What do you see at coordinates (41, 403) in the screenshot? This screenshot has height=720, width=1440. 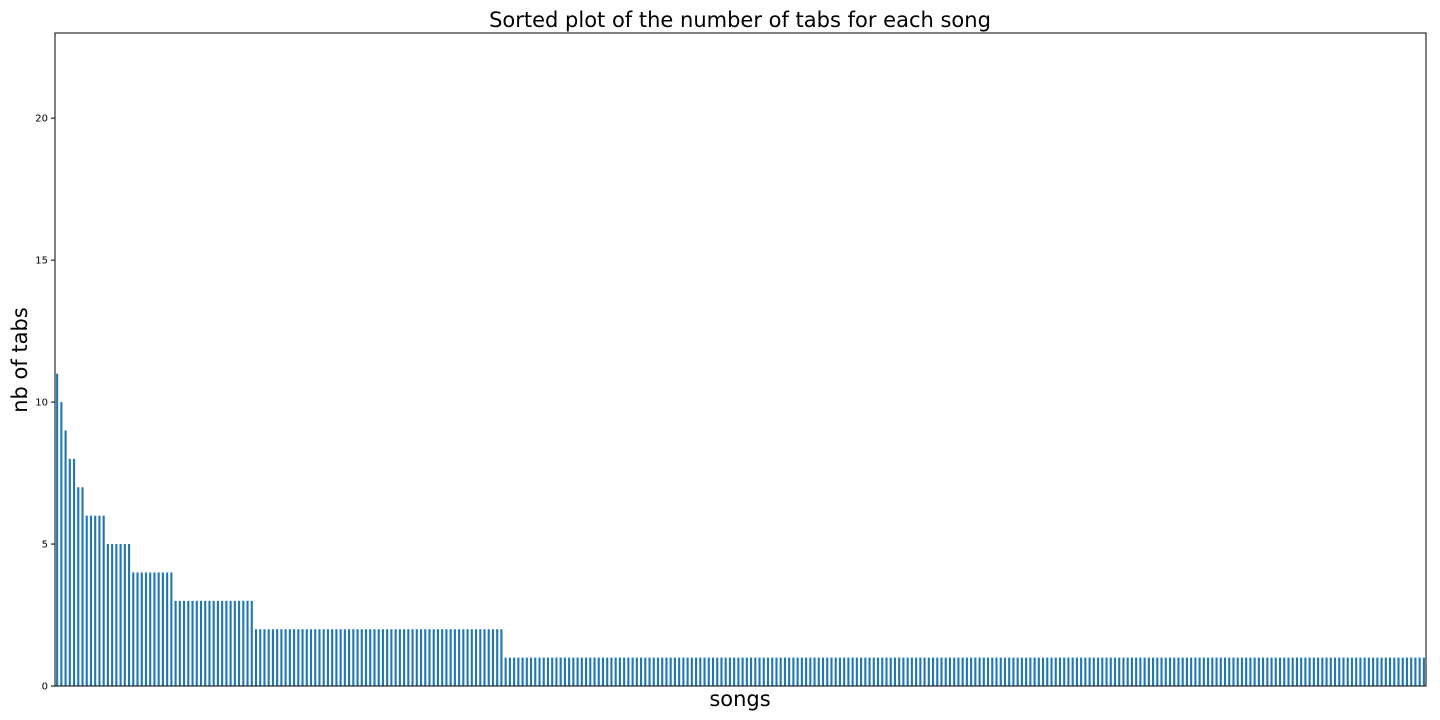 I see `y-tick-label: 10` at bounding box center [41, 403].